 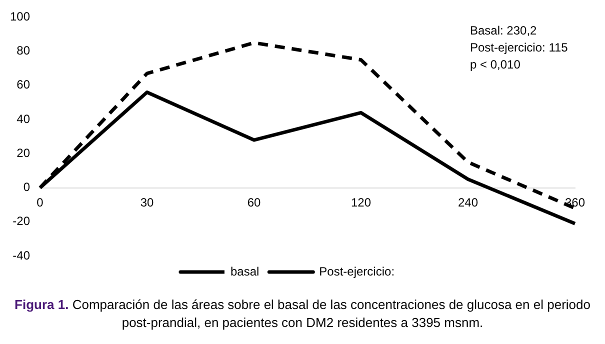 What do you see at coordinates (23, 153) in the screenshot?
I see `y-tick-label: 20` at bounding box center [23, 153].